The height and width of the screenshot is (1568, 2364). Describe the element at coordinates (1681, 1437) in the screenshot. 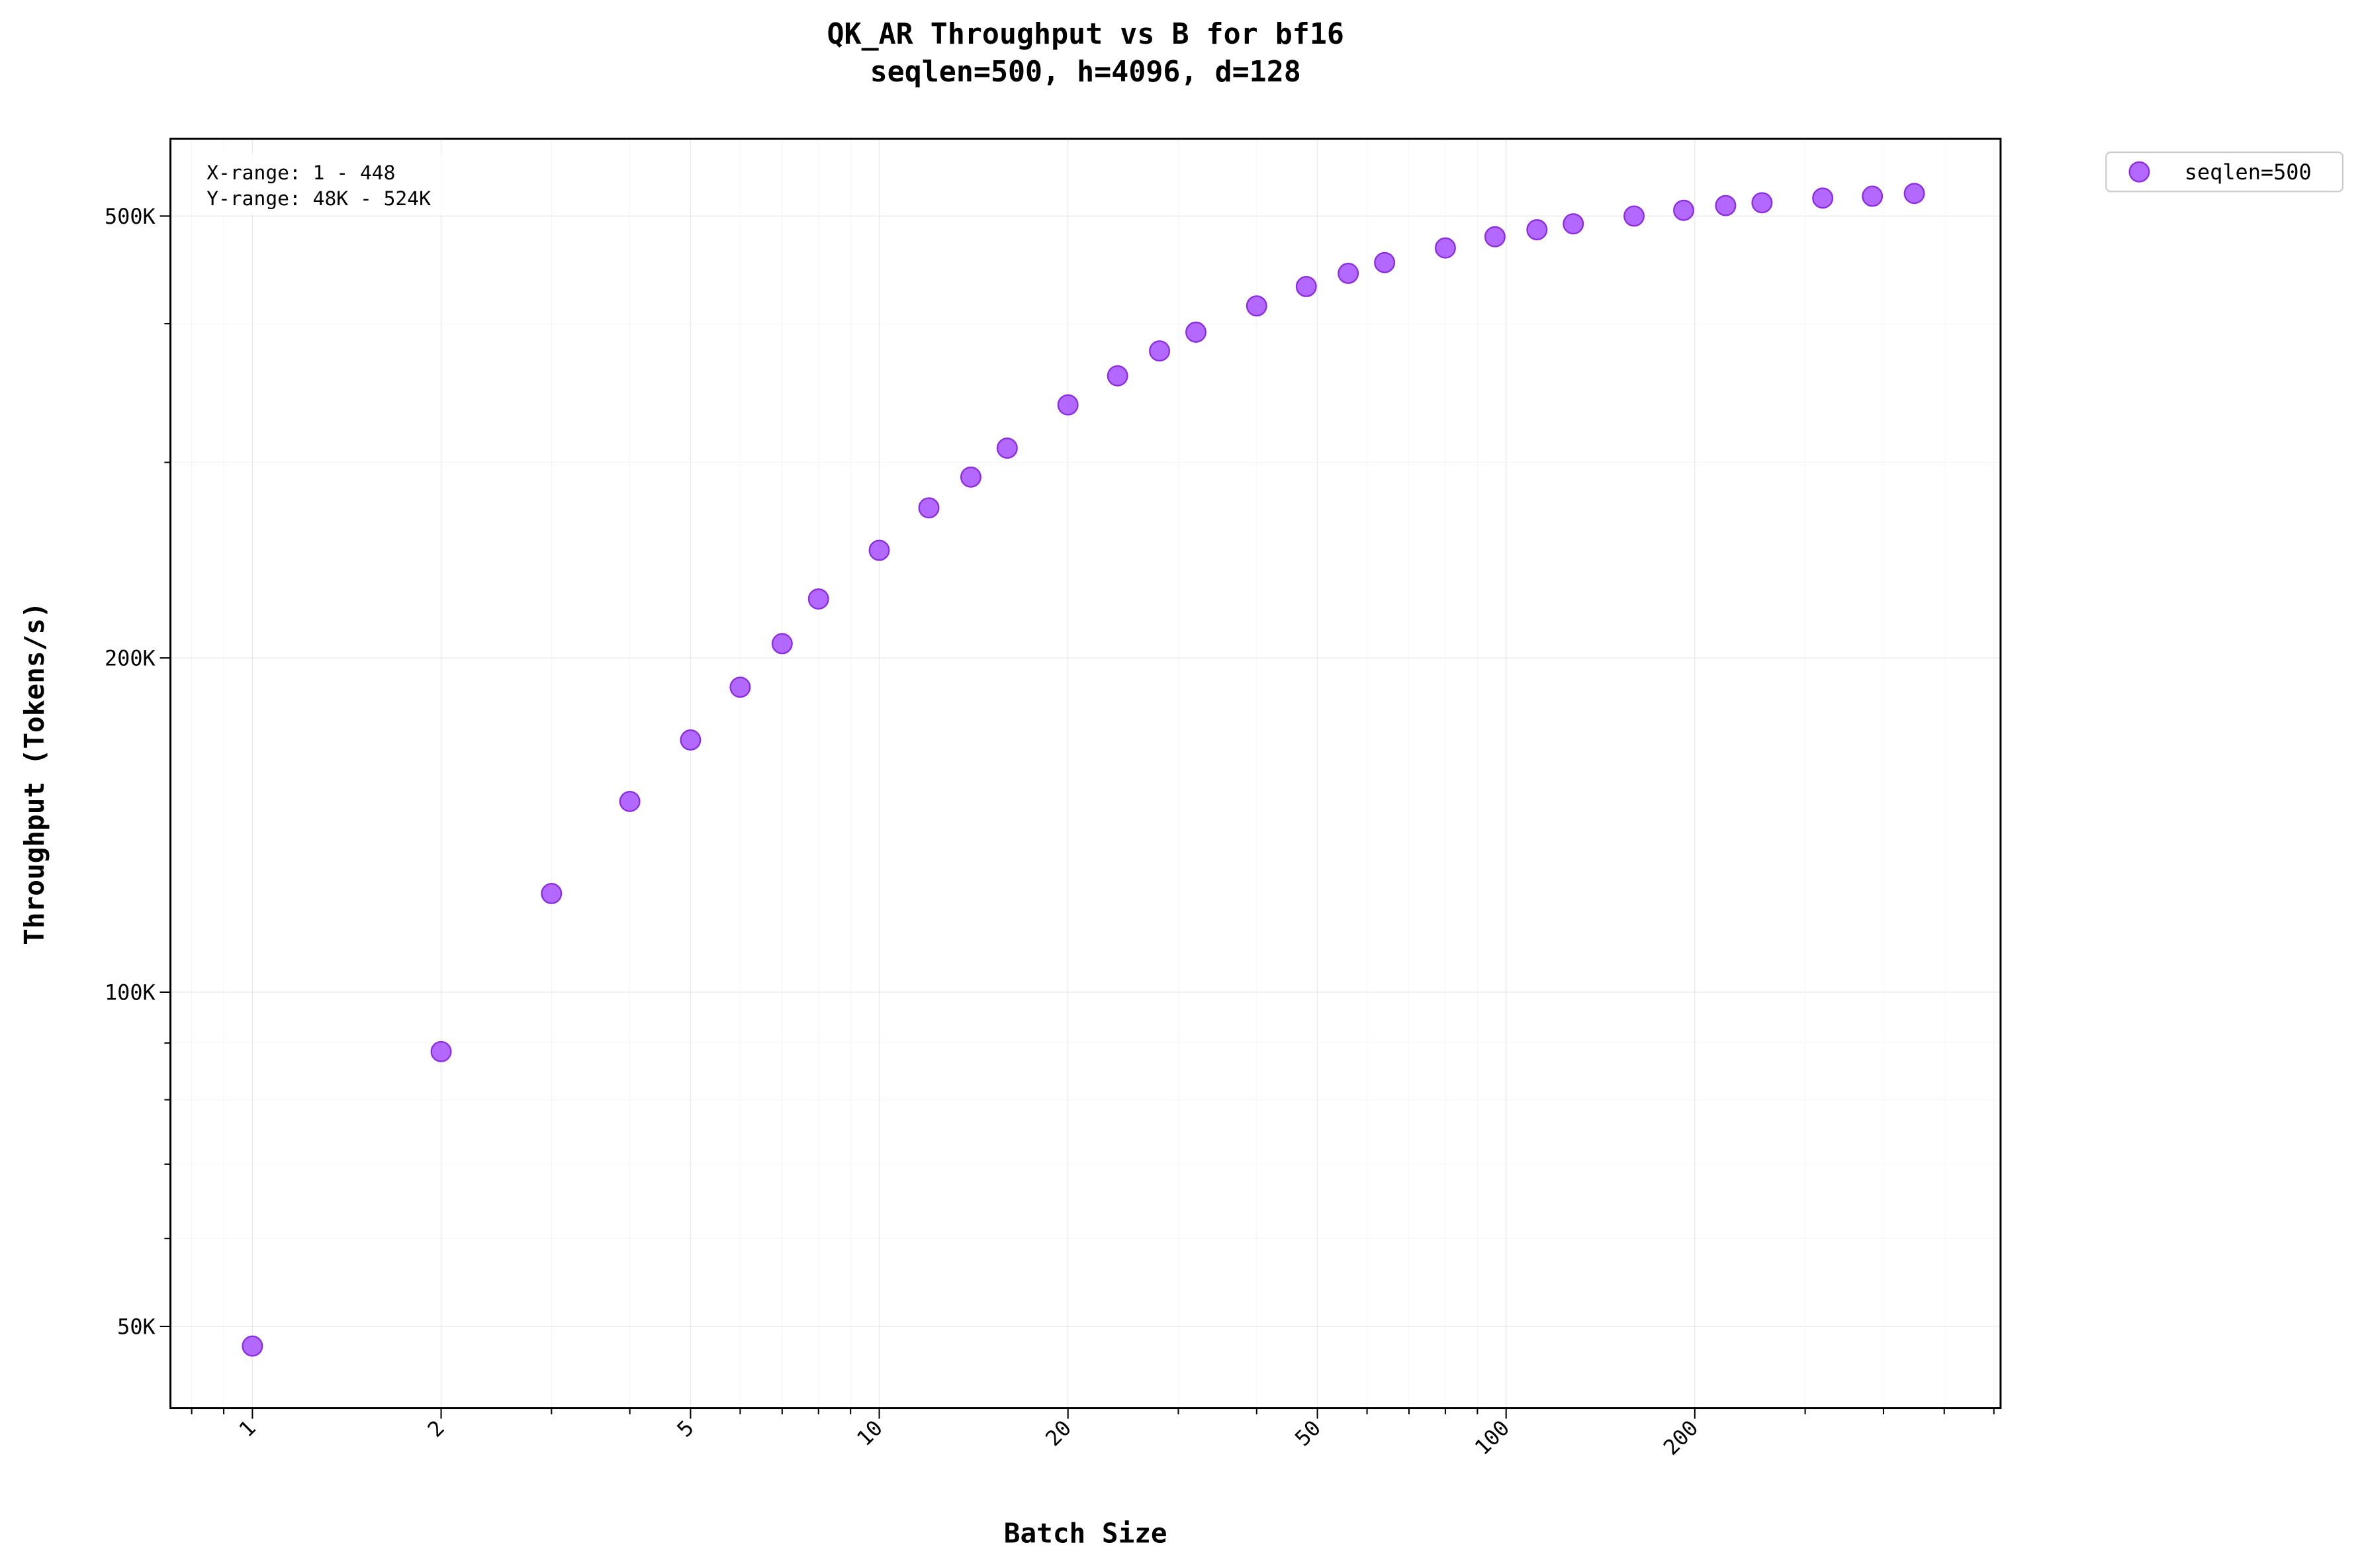

I see `x-tick-label: 200` at that location.